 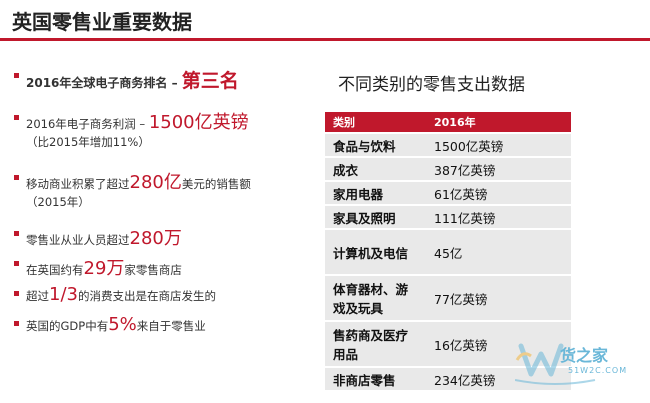 What do you see at coordinates (102, 22) in the screenshot?
I see `page-title: 英国零售业重要数据` at bounding box center [102, 22].